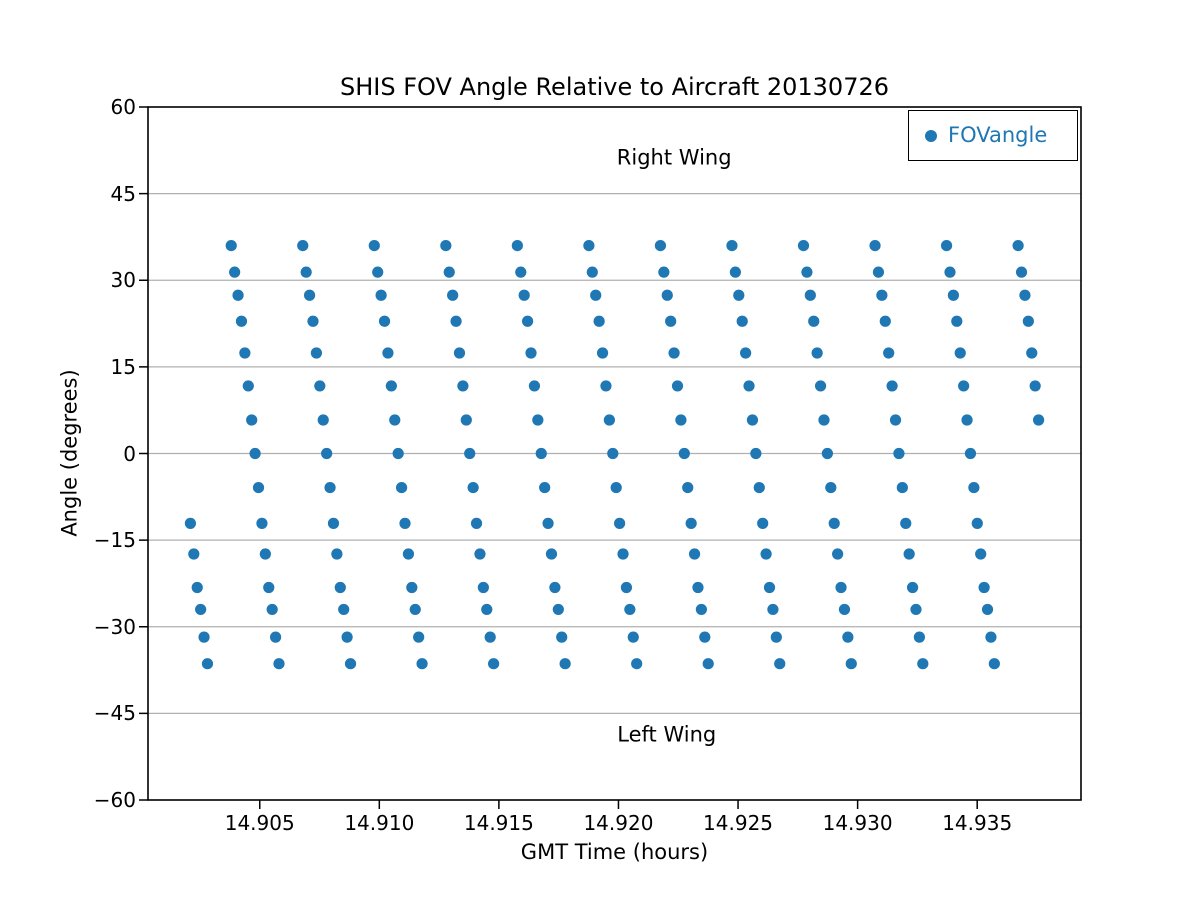 Image resolution: width=1200 pixels, height=900 pixels. Describe the element at coordinates (667, 734) in the screenshot. I see `annotation-left-wing: Left Wing` at that location.